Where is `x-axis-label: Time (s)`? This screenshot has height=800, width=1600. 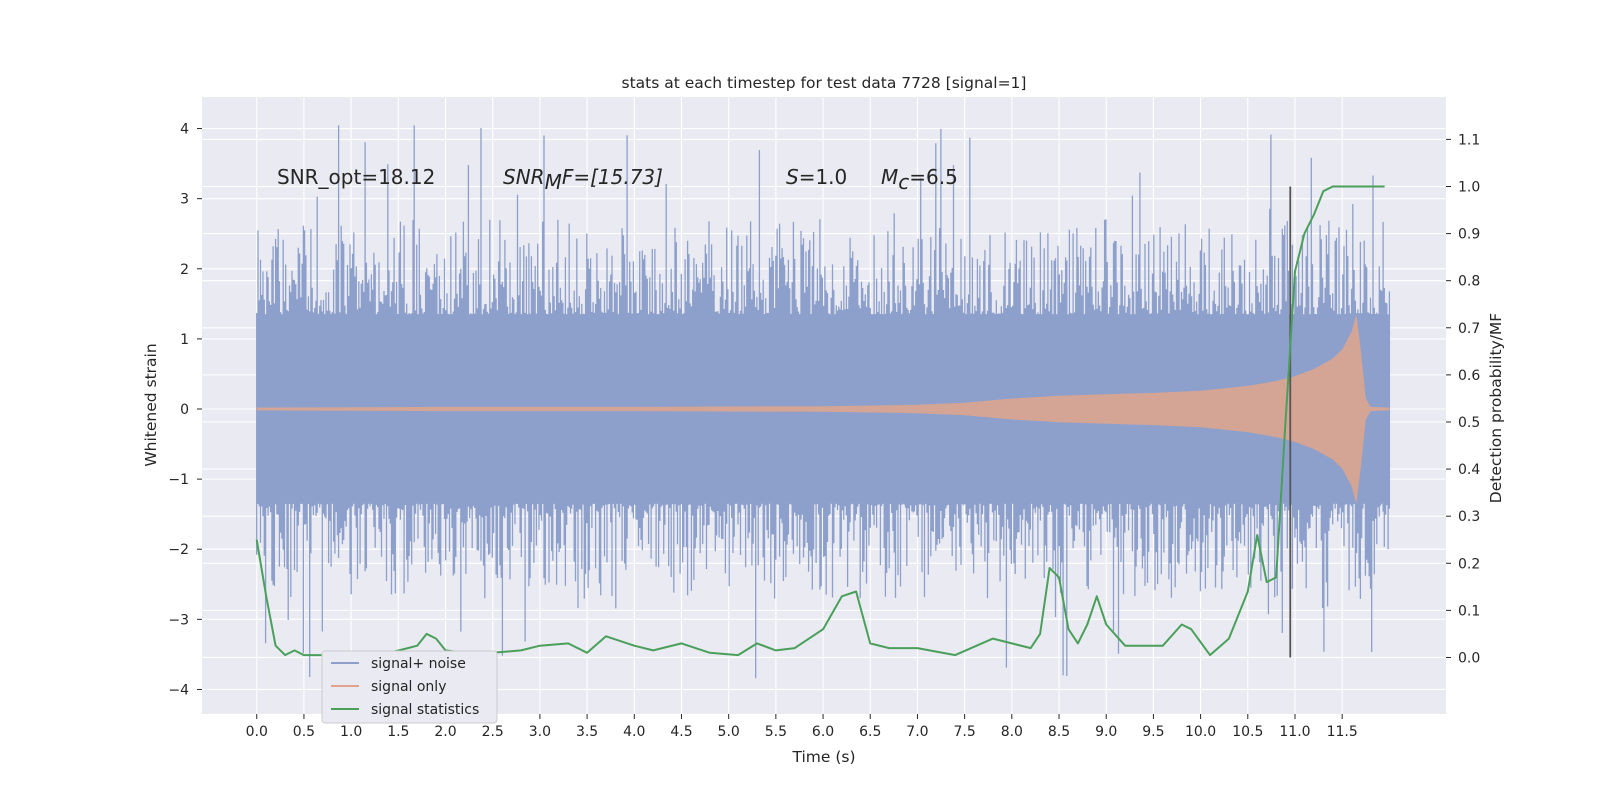 x-axis-label: Time (s) is located at coordinates (823, 757).